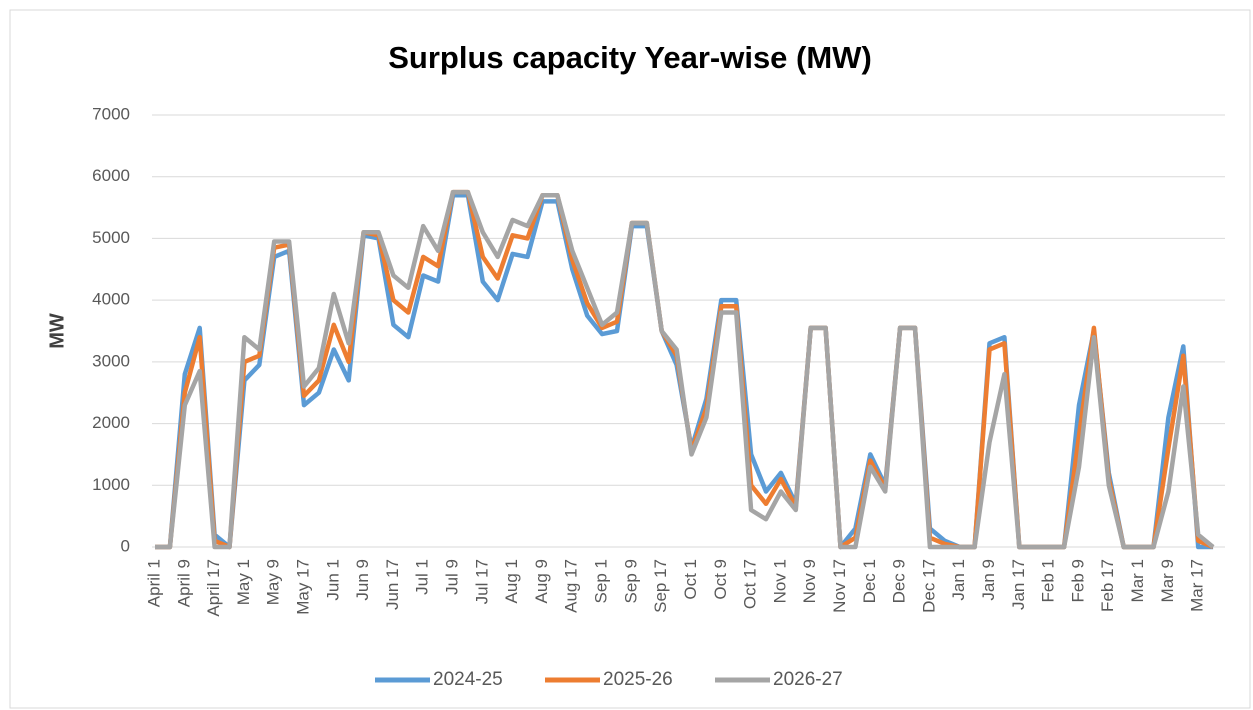 The width and height of the screenshot is (1253, 710). Describe the element at coordinates (899, 581) in the screenshot. I see `x-tick-label: Dec 9` at that location.